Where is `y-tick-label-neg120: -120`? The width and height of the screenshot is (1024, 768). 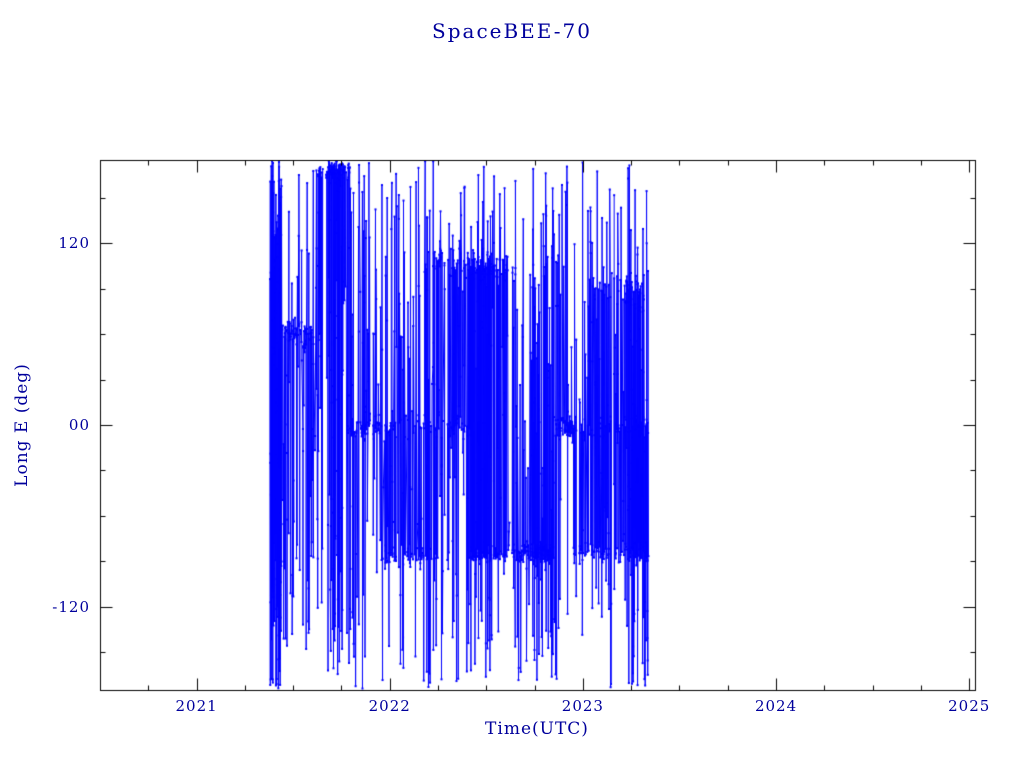
y-tick-label-neg120: -120 is located at coordinates (71, 606).